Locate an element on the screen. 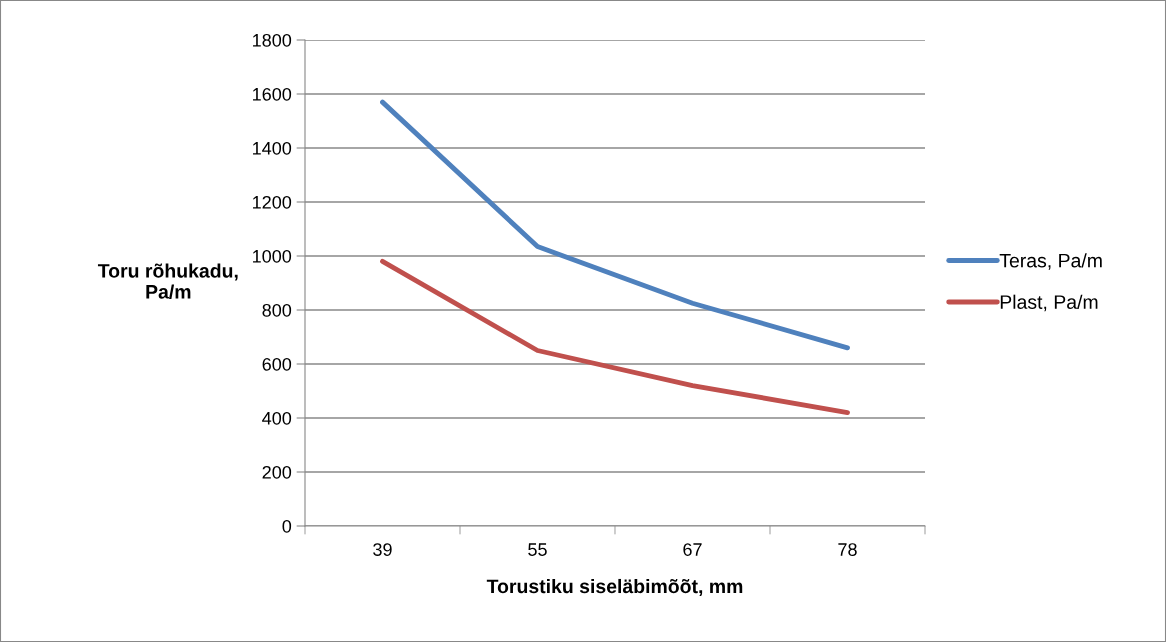 The width and height of the screenshot is (1166, 642). legend-label: Teras, Pa/m is located at coordinates (1050, 261).